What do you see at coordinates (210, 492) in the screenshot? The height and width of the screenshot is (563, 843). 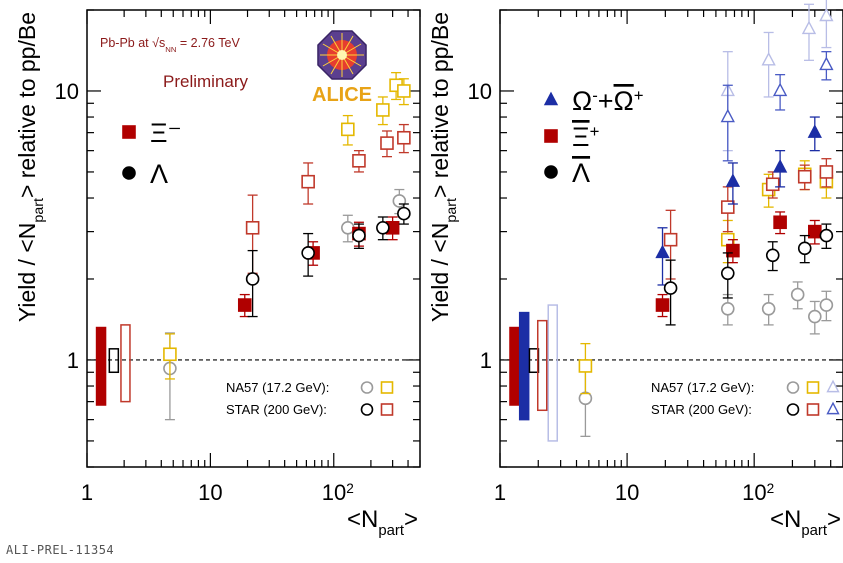 I see `x-tick-label: 10` at bounding box center [210, 492].